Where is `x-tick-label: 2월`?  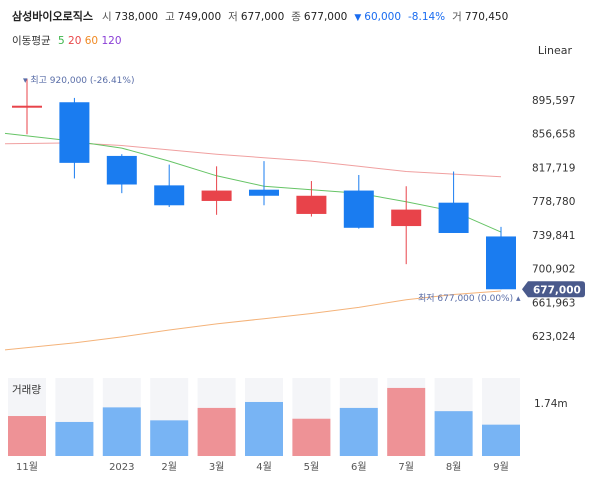 x-tick-label: 2월 is located at coordinates (169, 467).